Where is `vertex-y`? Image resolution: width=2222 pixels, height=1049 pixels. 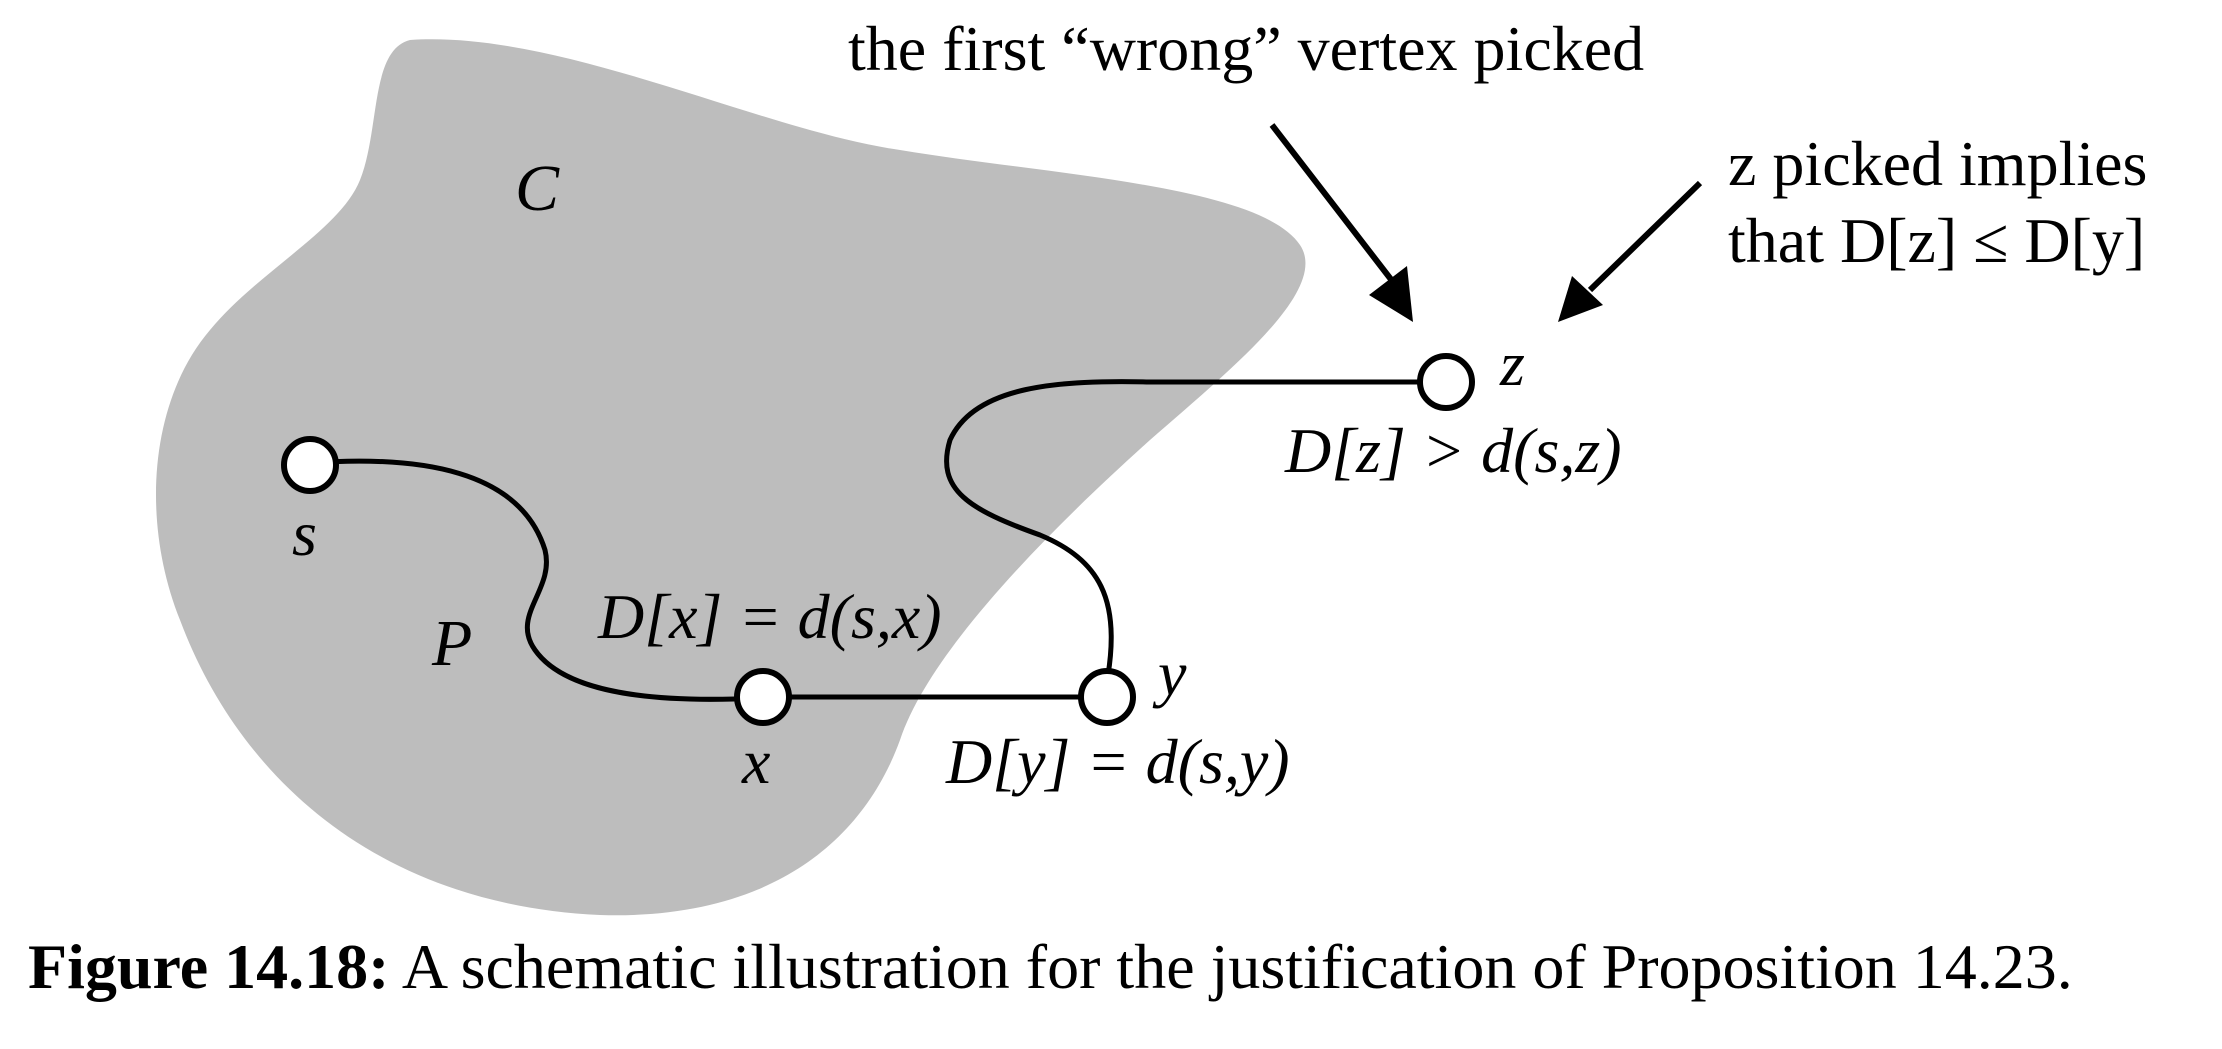 vertex-y is located at coordinates (1107, 697).